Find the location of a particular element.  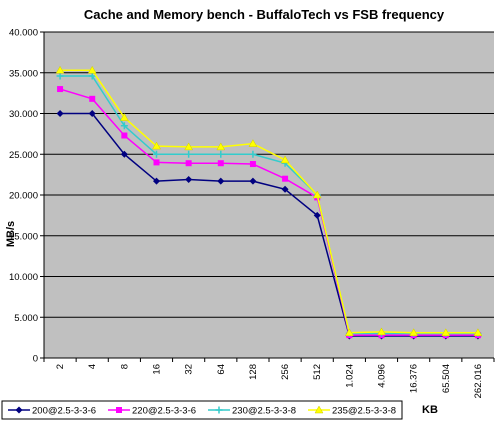

legend-item: 230@2.5-3-3-8 is located at coordinates (252, 411).